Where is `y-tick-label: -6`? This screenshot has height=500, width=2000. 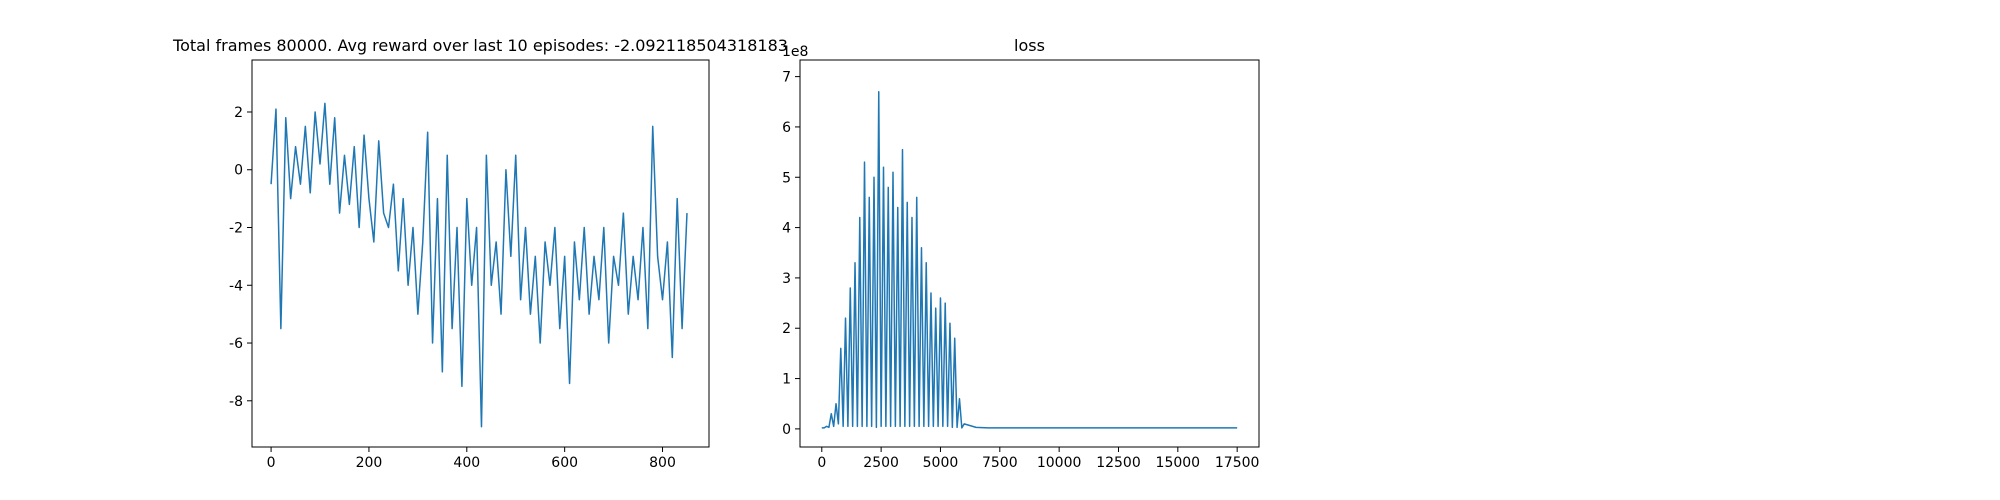 y-tick-label: -6 is located at coordinates (236, 344).